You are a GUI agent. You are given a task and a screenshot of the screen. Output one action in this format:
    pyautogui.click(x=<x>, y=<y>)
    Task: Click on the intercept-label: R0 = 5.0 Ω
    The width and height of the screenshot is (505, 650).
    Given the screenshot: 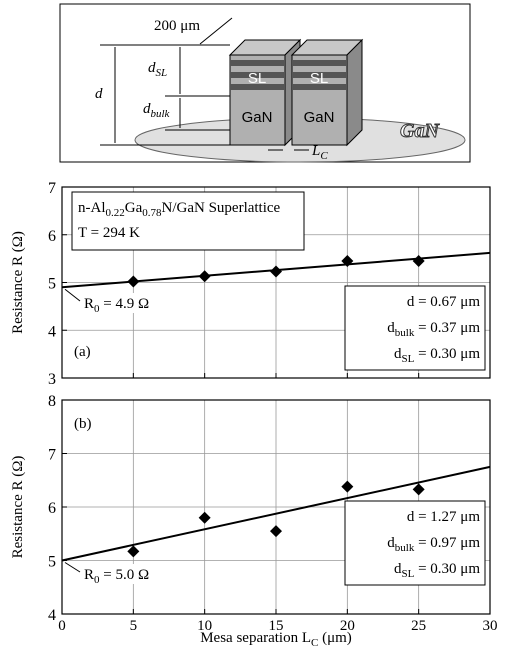 What is the action you would take?
    pyautogui.click(x=116, y=576)
    